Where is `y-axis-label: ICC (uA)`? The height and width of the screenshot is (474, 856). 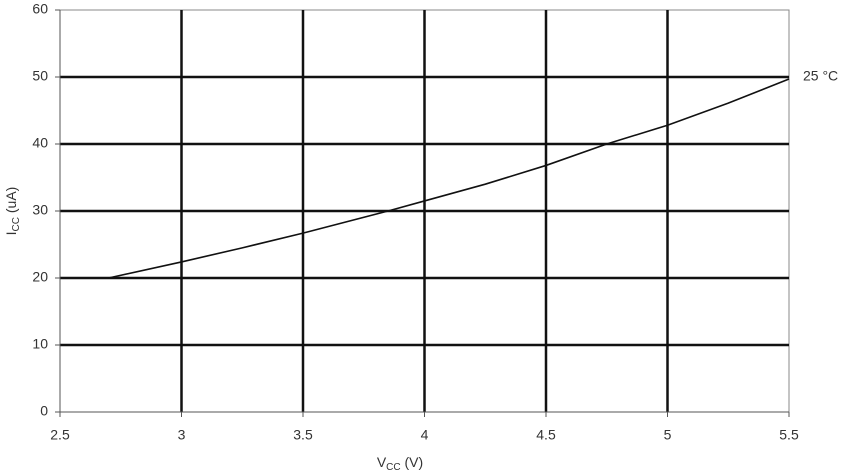
y-axis-label: ICC (uA) is located at coordinates (12, 211).